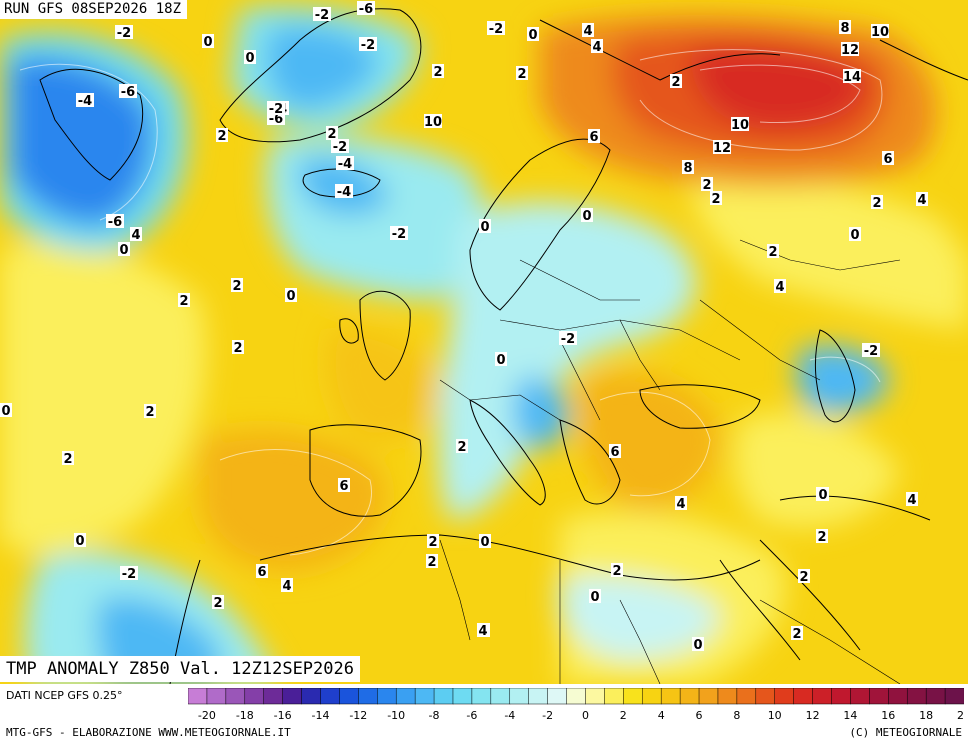 This screenshot has width=968, height=745. Describe the element at coordinates (775, 715) in the screenshot. I see `scale-tick-label: 10` at that location.